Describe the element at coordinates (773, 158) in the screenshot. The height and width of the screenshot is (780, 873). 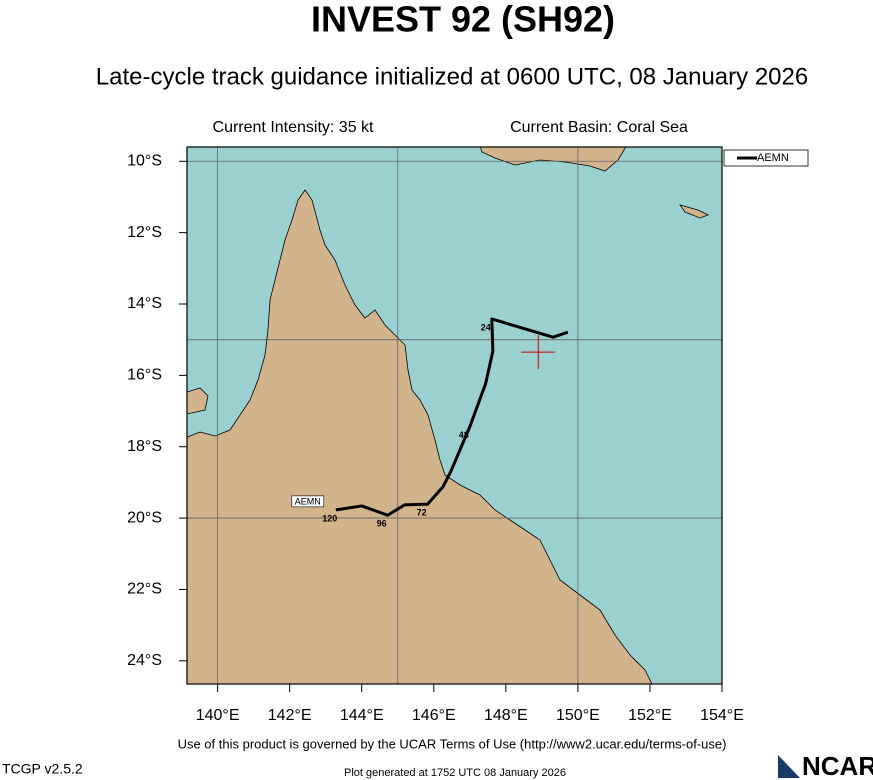
I see `legend-label: AEMN` at that location.